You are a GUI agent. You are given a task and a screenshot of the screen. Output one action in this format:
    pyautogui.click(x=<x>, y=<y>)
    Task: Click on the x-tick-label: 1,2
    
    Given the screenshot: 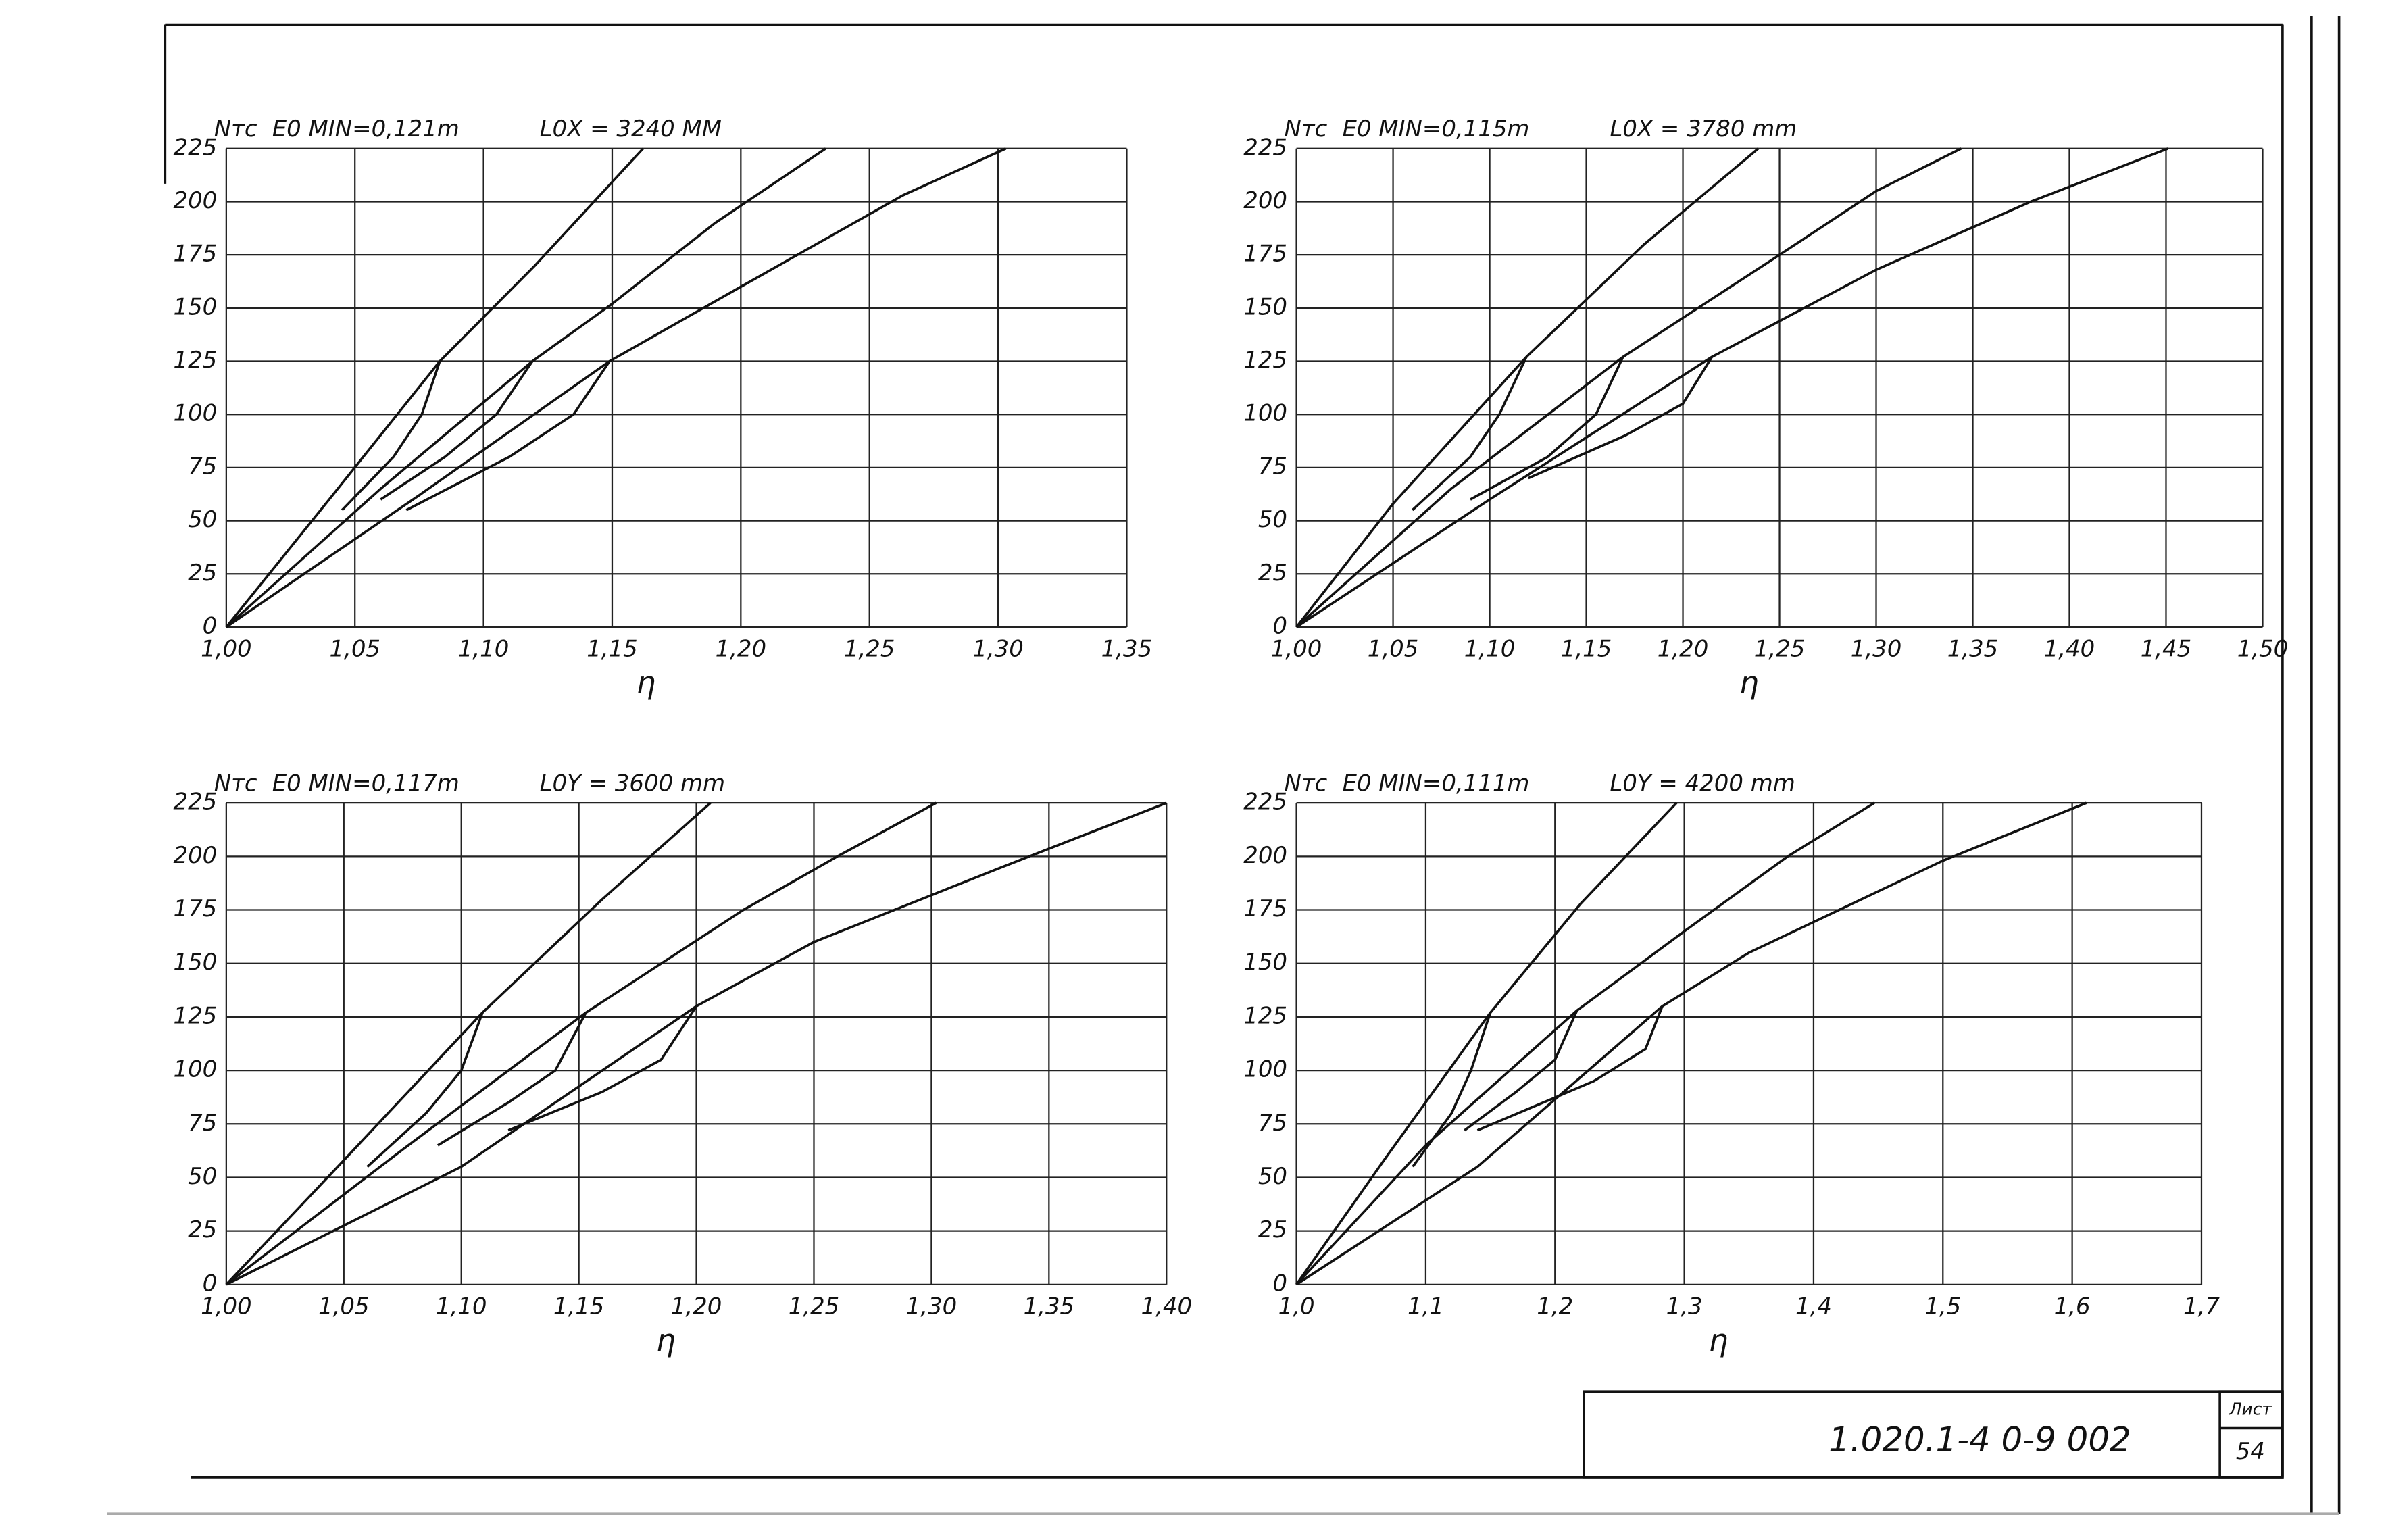 What is the action you would take?
    pyautogui.click(x=1555, y=1306)
    